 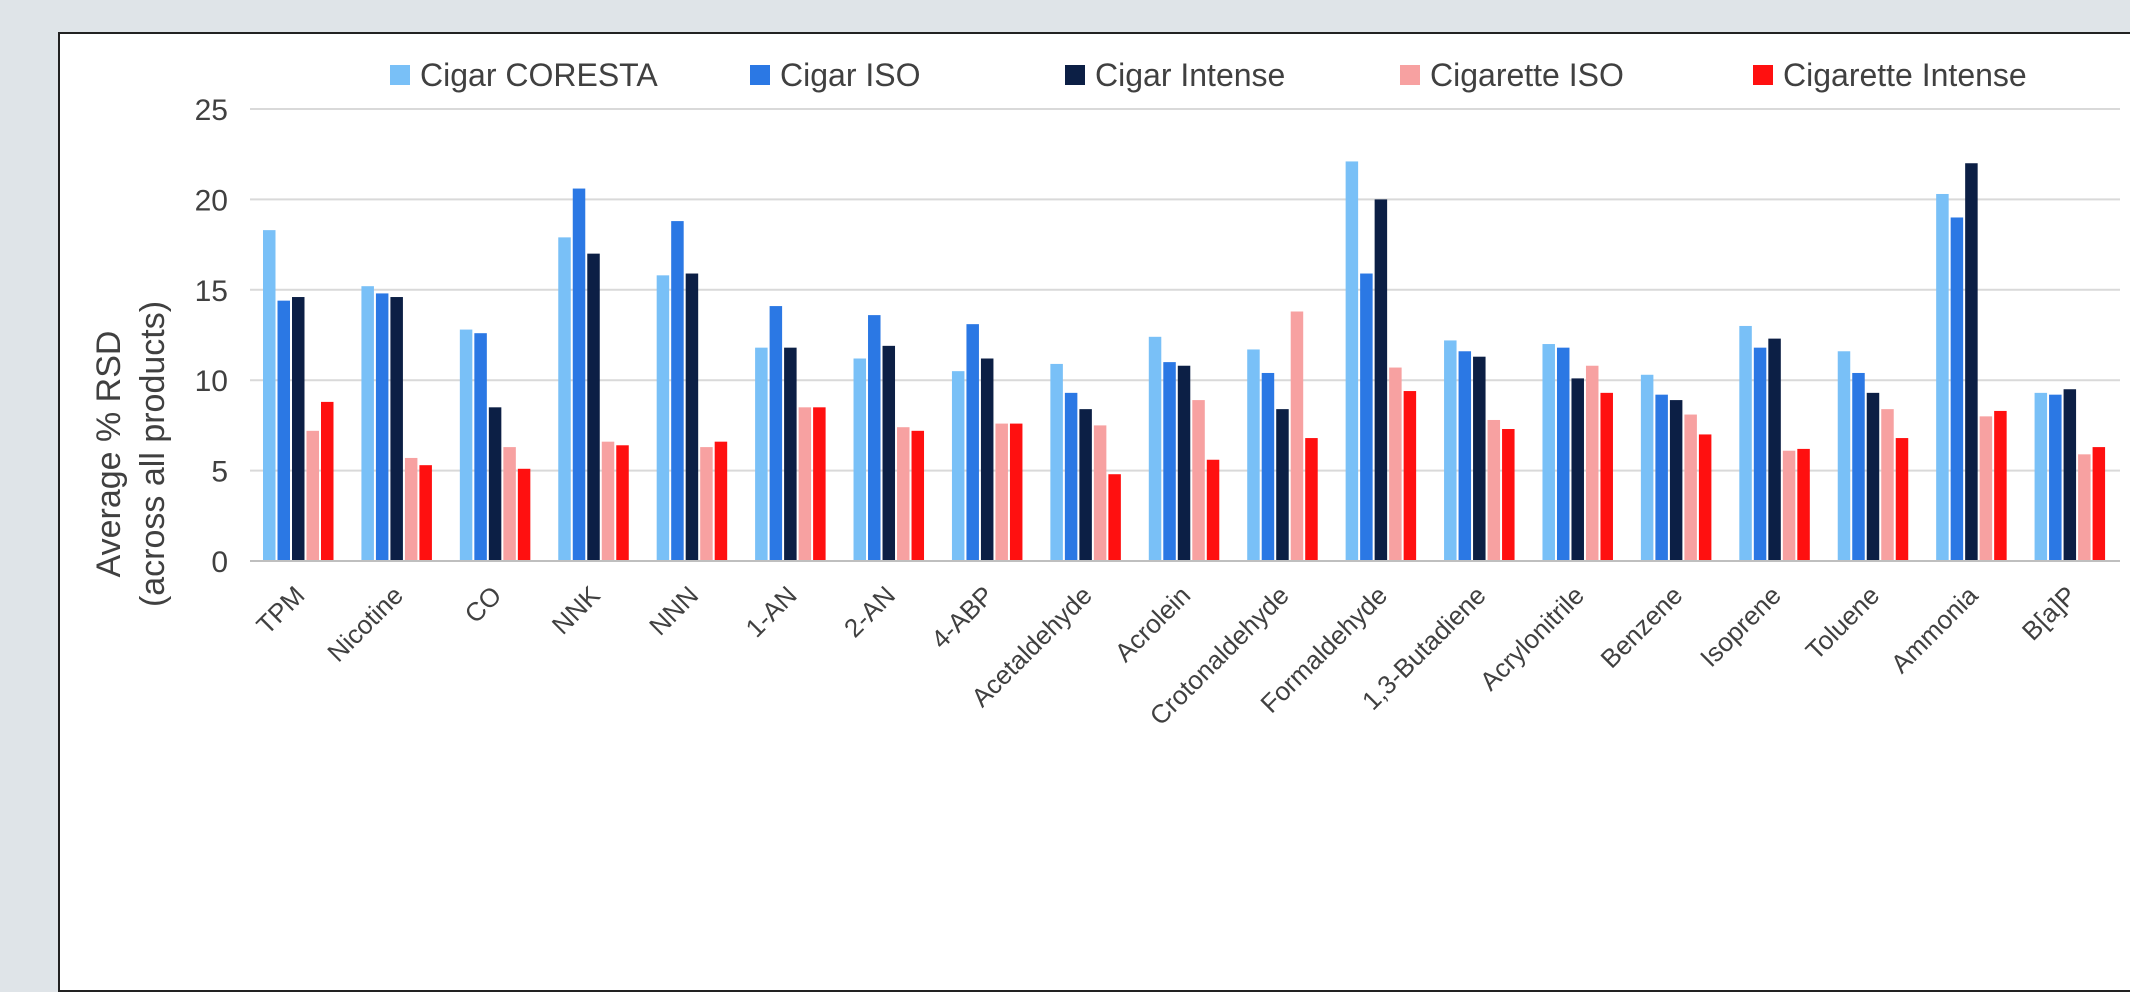 What do you see at coordinates (850, 75) in the screenshot?
I see `legend-label: Cigar ISO` at bounding box center [850, 75].